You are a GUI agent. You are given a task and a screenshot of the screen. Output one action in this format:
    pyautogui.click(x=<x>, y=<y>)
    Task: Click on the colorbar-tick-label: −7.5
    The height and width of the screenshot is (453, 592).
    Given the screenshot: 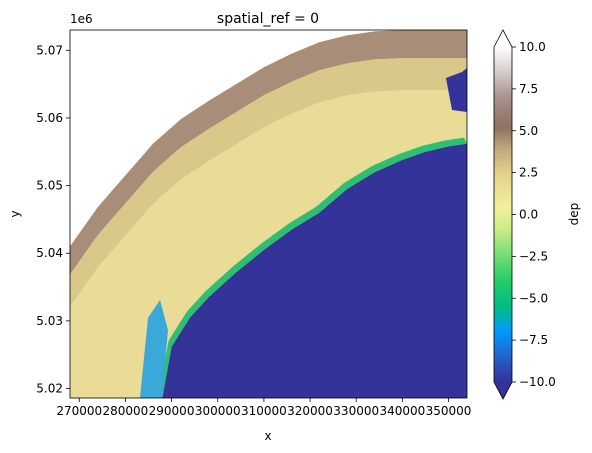 What is the action you would take?
    pyautogui.click(x=533, y=340)
    